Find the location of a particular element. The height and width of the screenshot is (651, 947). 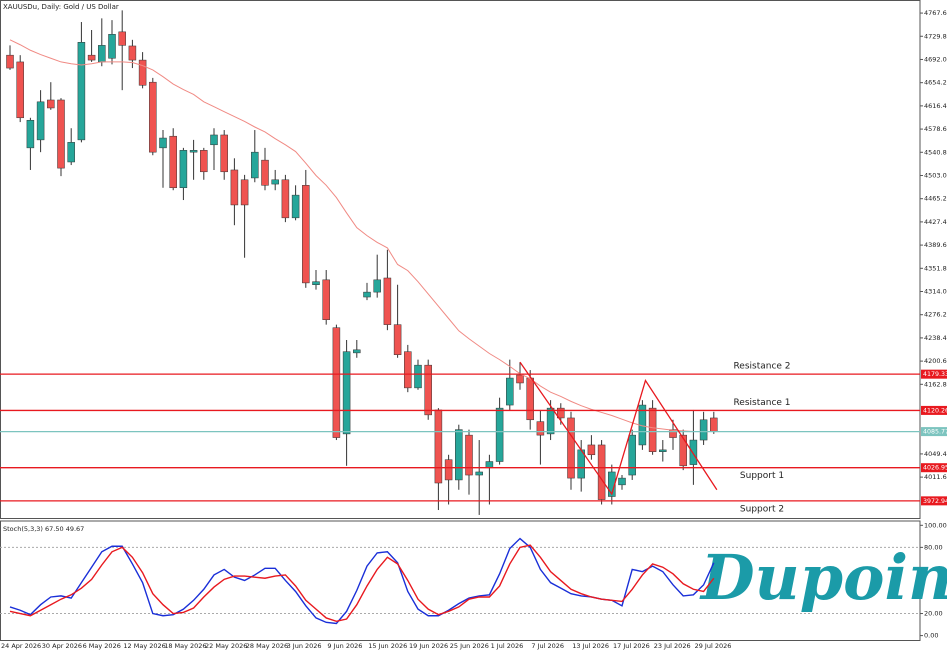

level-price: 4026.95 is located at coordinates (935, 468).